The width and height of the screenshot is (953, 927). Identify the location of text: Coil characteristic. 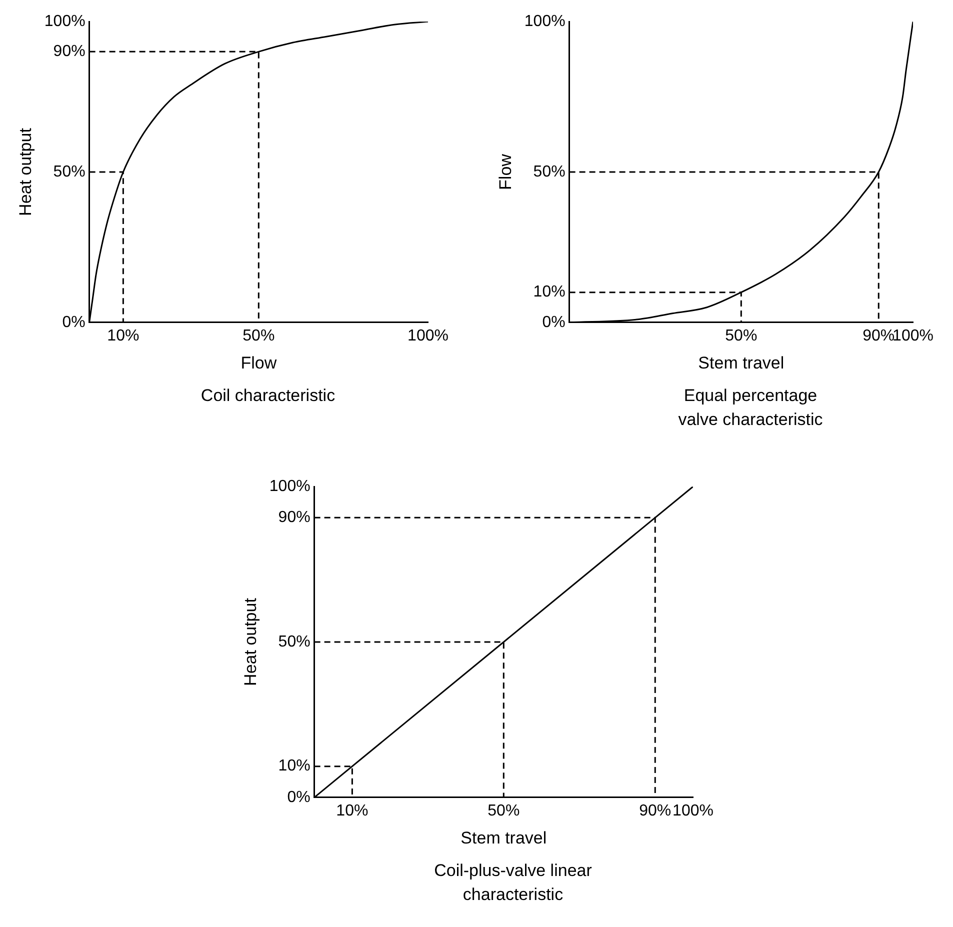
(268, 396).